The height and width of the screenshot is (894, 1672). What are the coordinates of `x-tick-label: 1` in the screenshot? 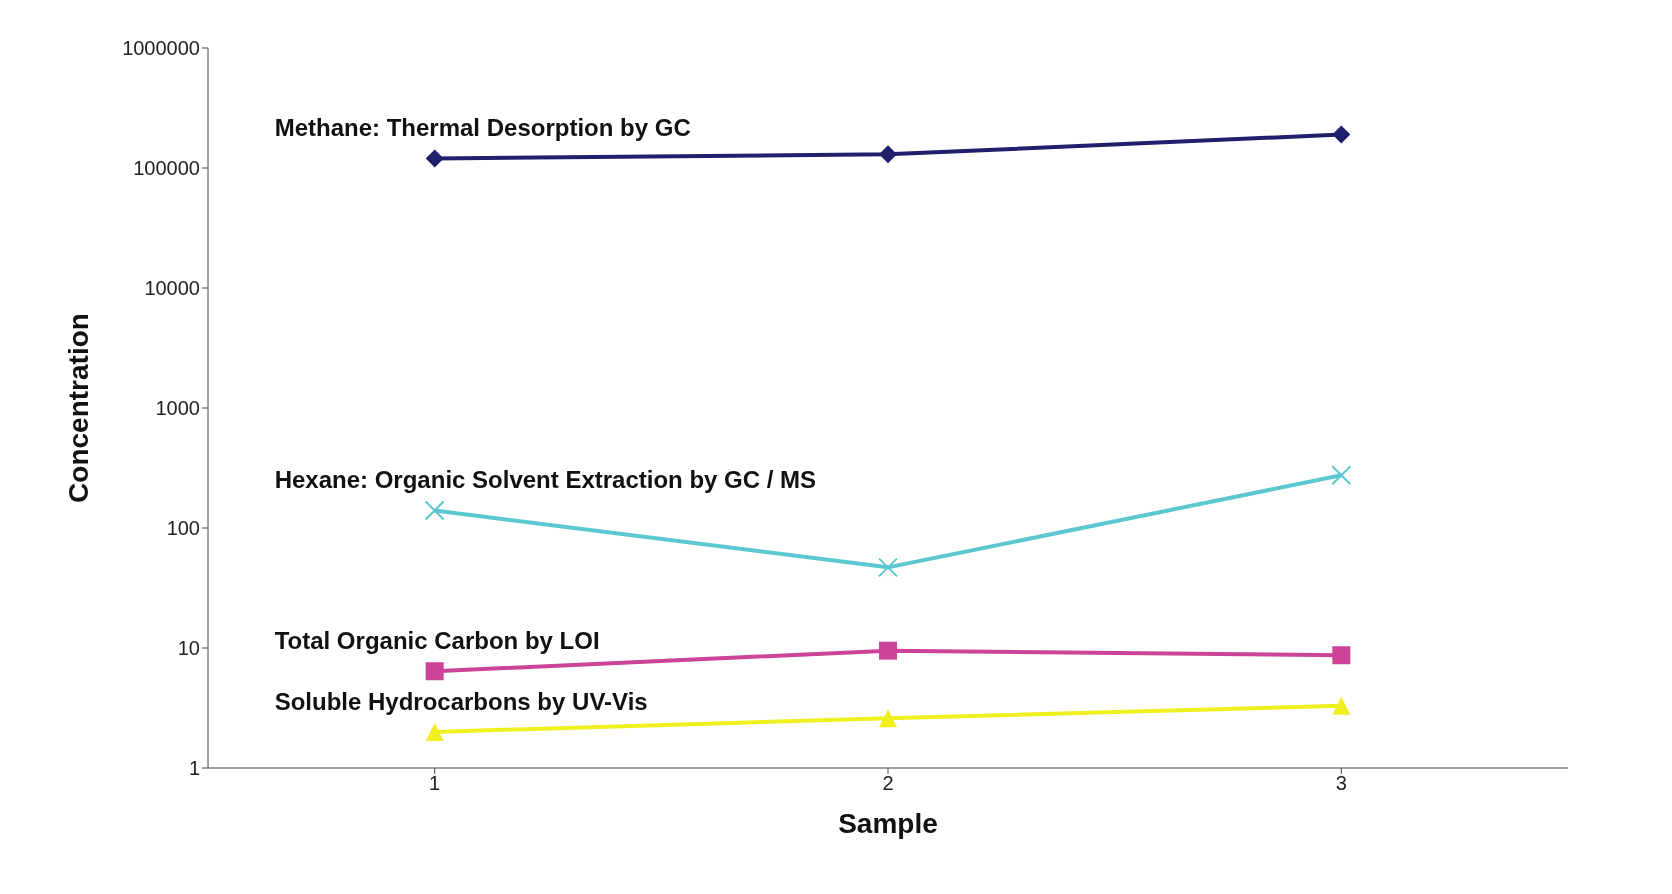 It's located at (435, 783).